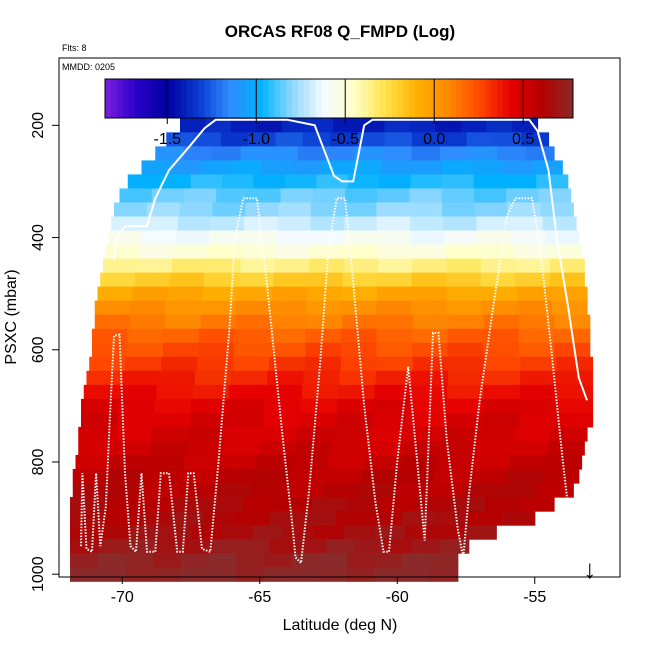 This screenshot has width=650, height=650. I want to click on y-axis: 200 400 600 800 1000, so click(44, 352).